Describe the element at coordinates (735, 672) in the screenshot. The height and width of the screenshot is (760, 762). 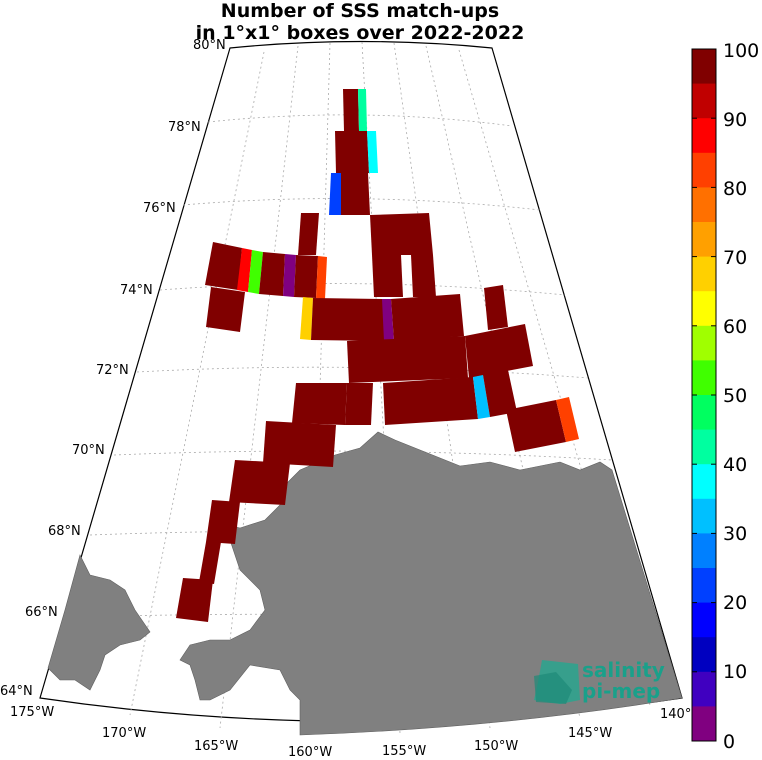
I see `colorbar-label-10: 10` at that location.